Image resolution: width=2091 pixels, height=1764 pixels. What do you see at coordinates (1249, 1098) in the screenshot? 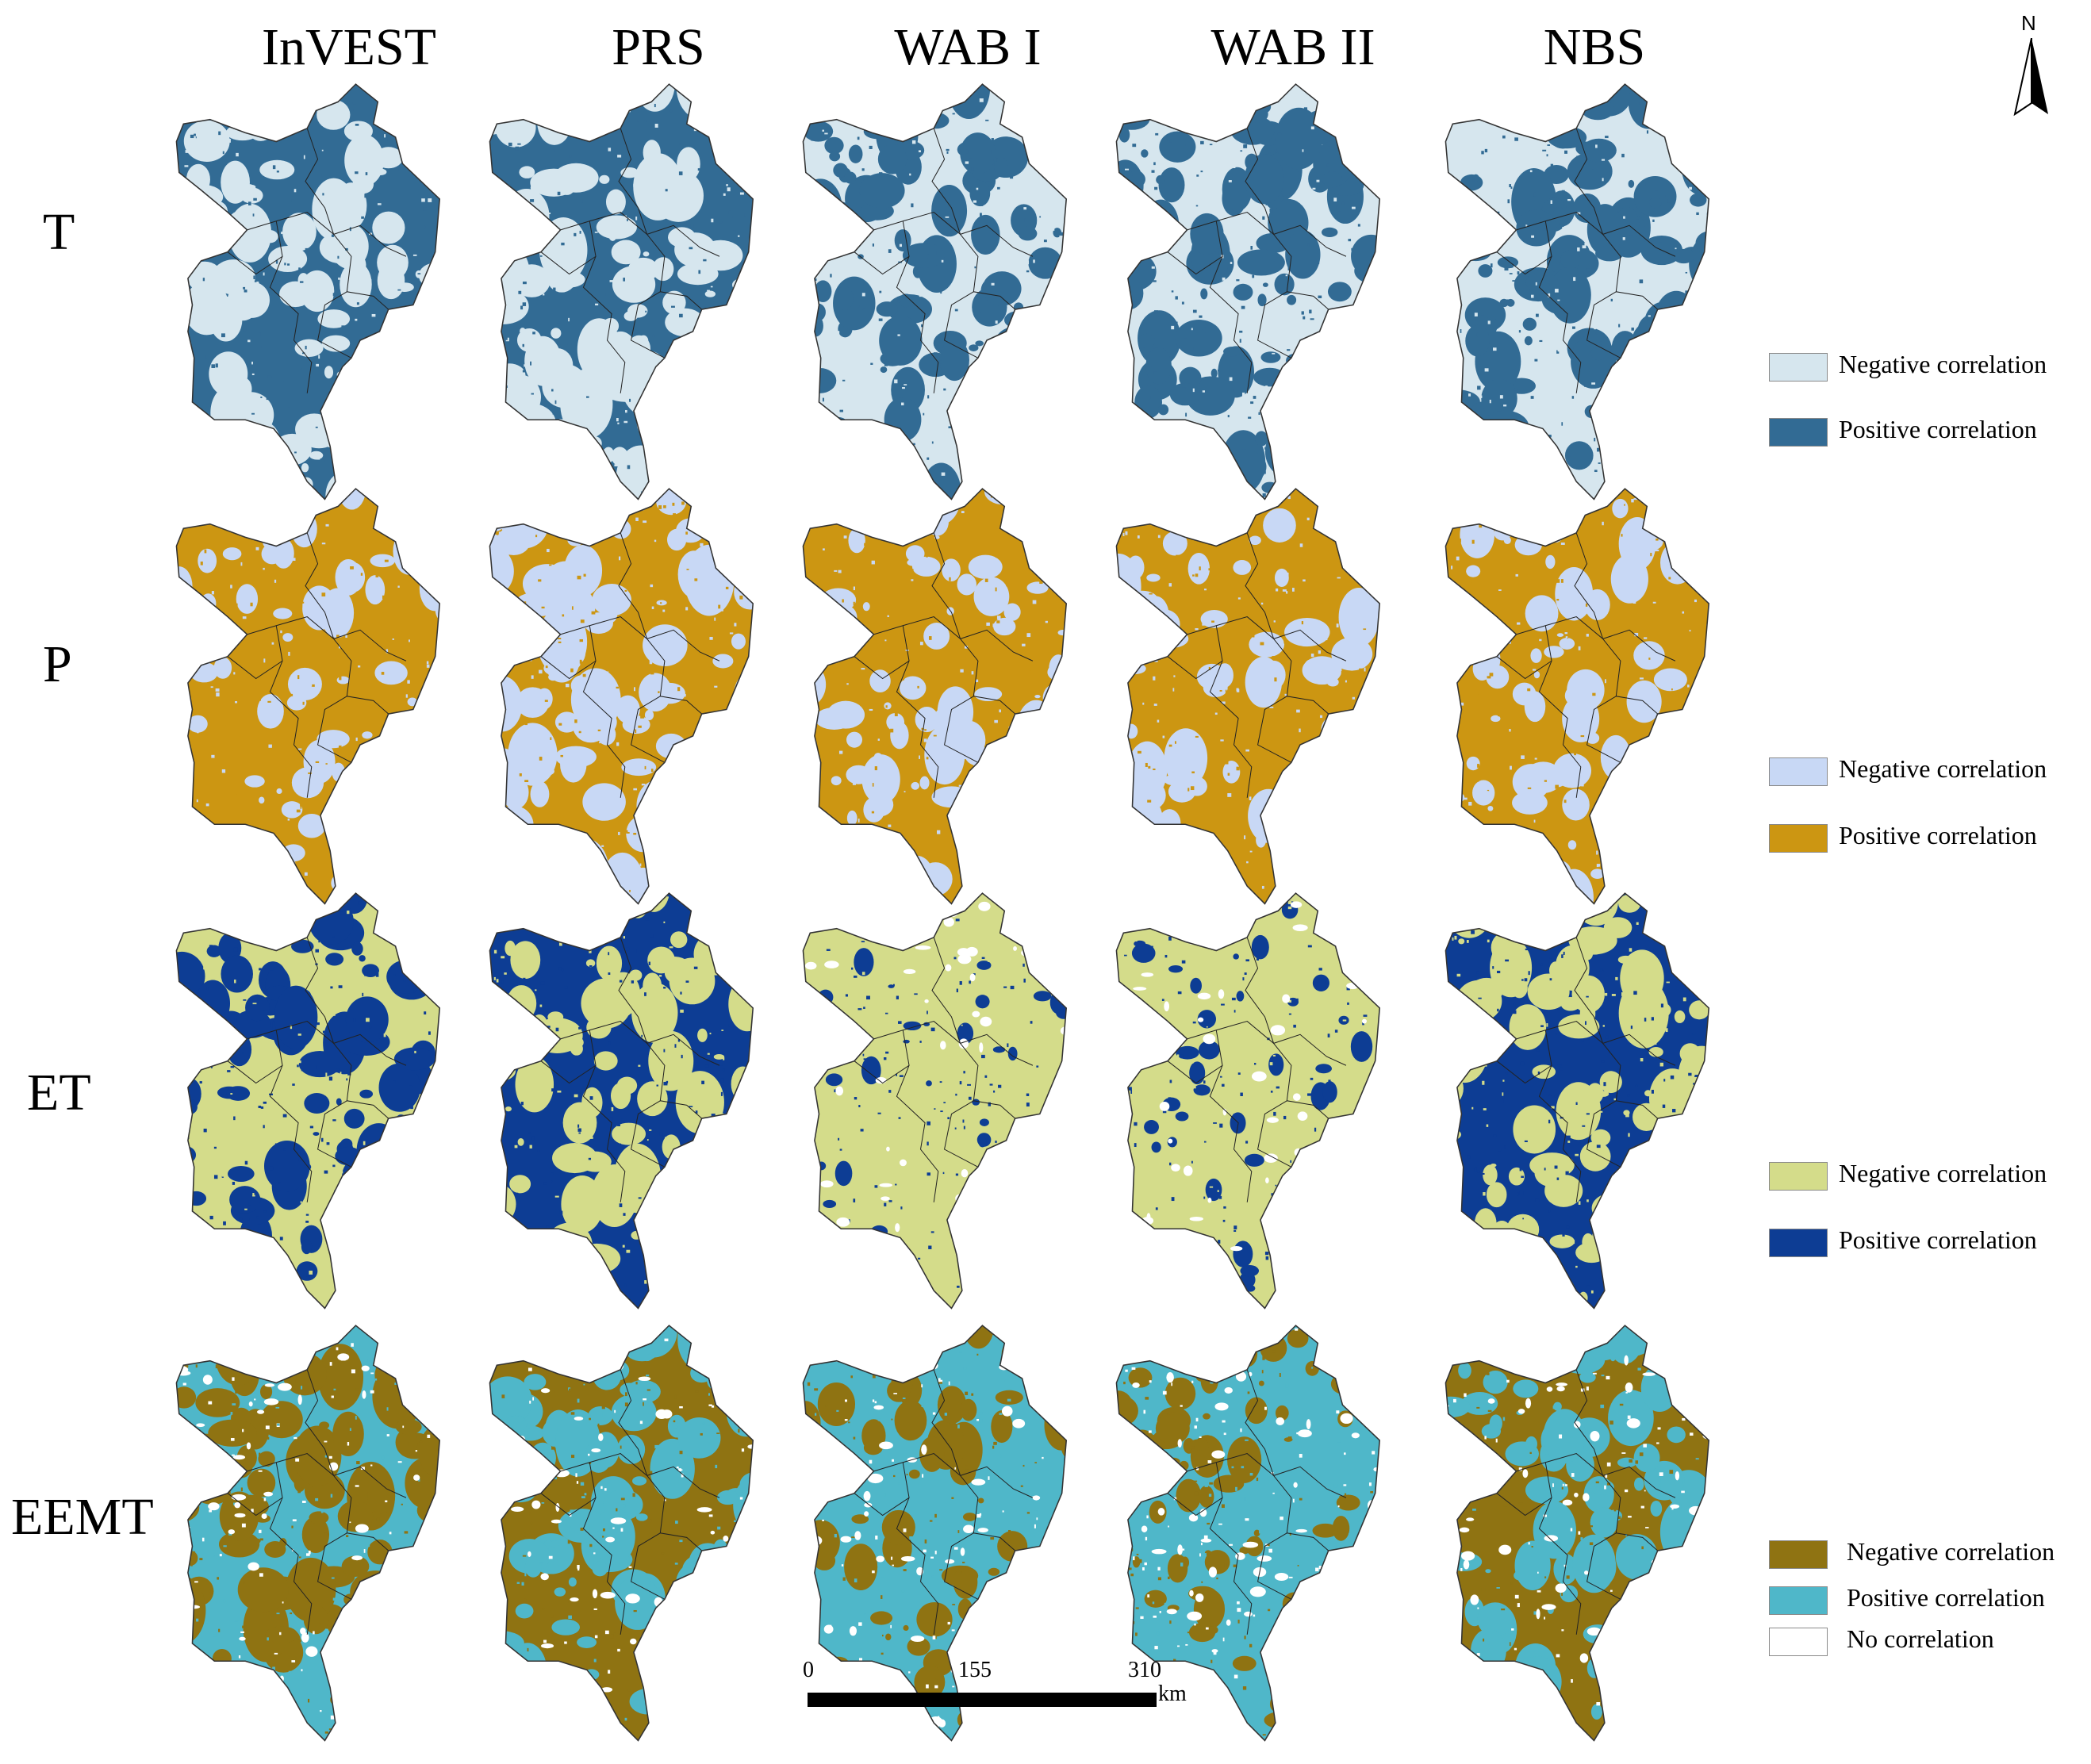
I see `map-et-wabii` at bounding box center [1249, 1098].